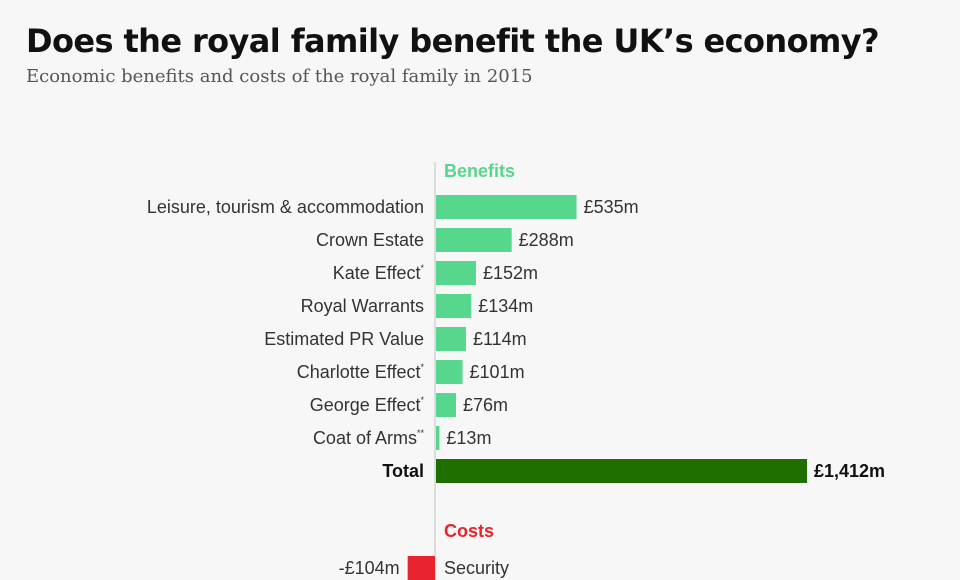  I want to click on benefits-heading: Benefits, so click(479, 171).